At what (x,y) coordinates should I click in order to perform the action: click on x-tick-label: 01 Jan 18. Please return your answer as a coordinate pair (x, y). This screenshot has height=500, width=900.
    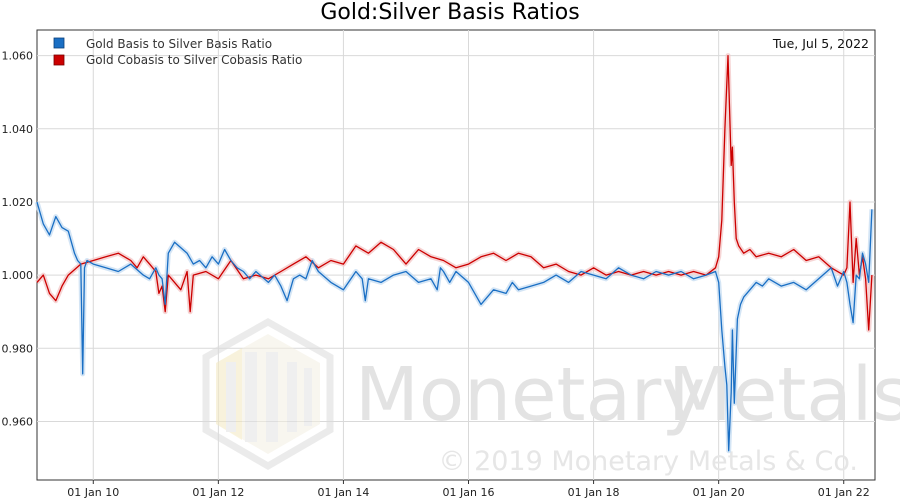
    Looking at the image, I should click on (594, 492).